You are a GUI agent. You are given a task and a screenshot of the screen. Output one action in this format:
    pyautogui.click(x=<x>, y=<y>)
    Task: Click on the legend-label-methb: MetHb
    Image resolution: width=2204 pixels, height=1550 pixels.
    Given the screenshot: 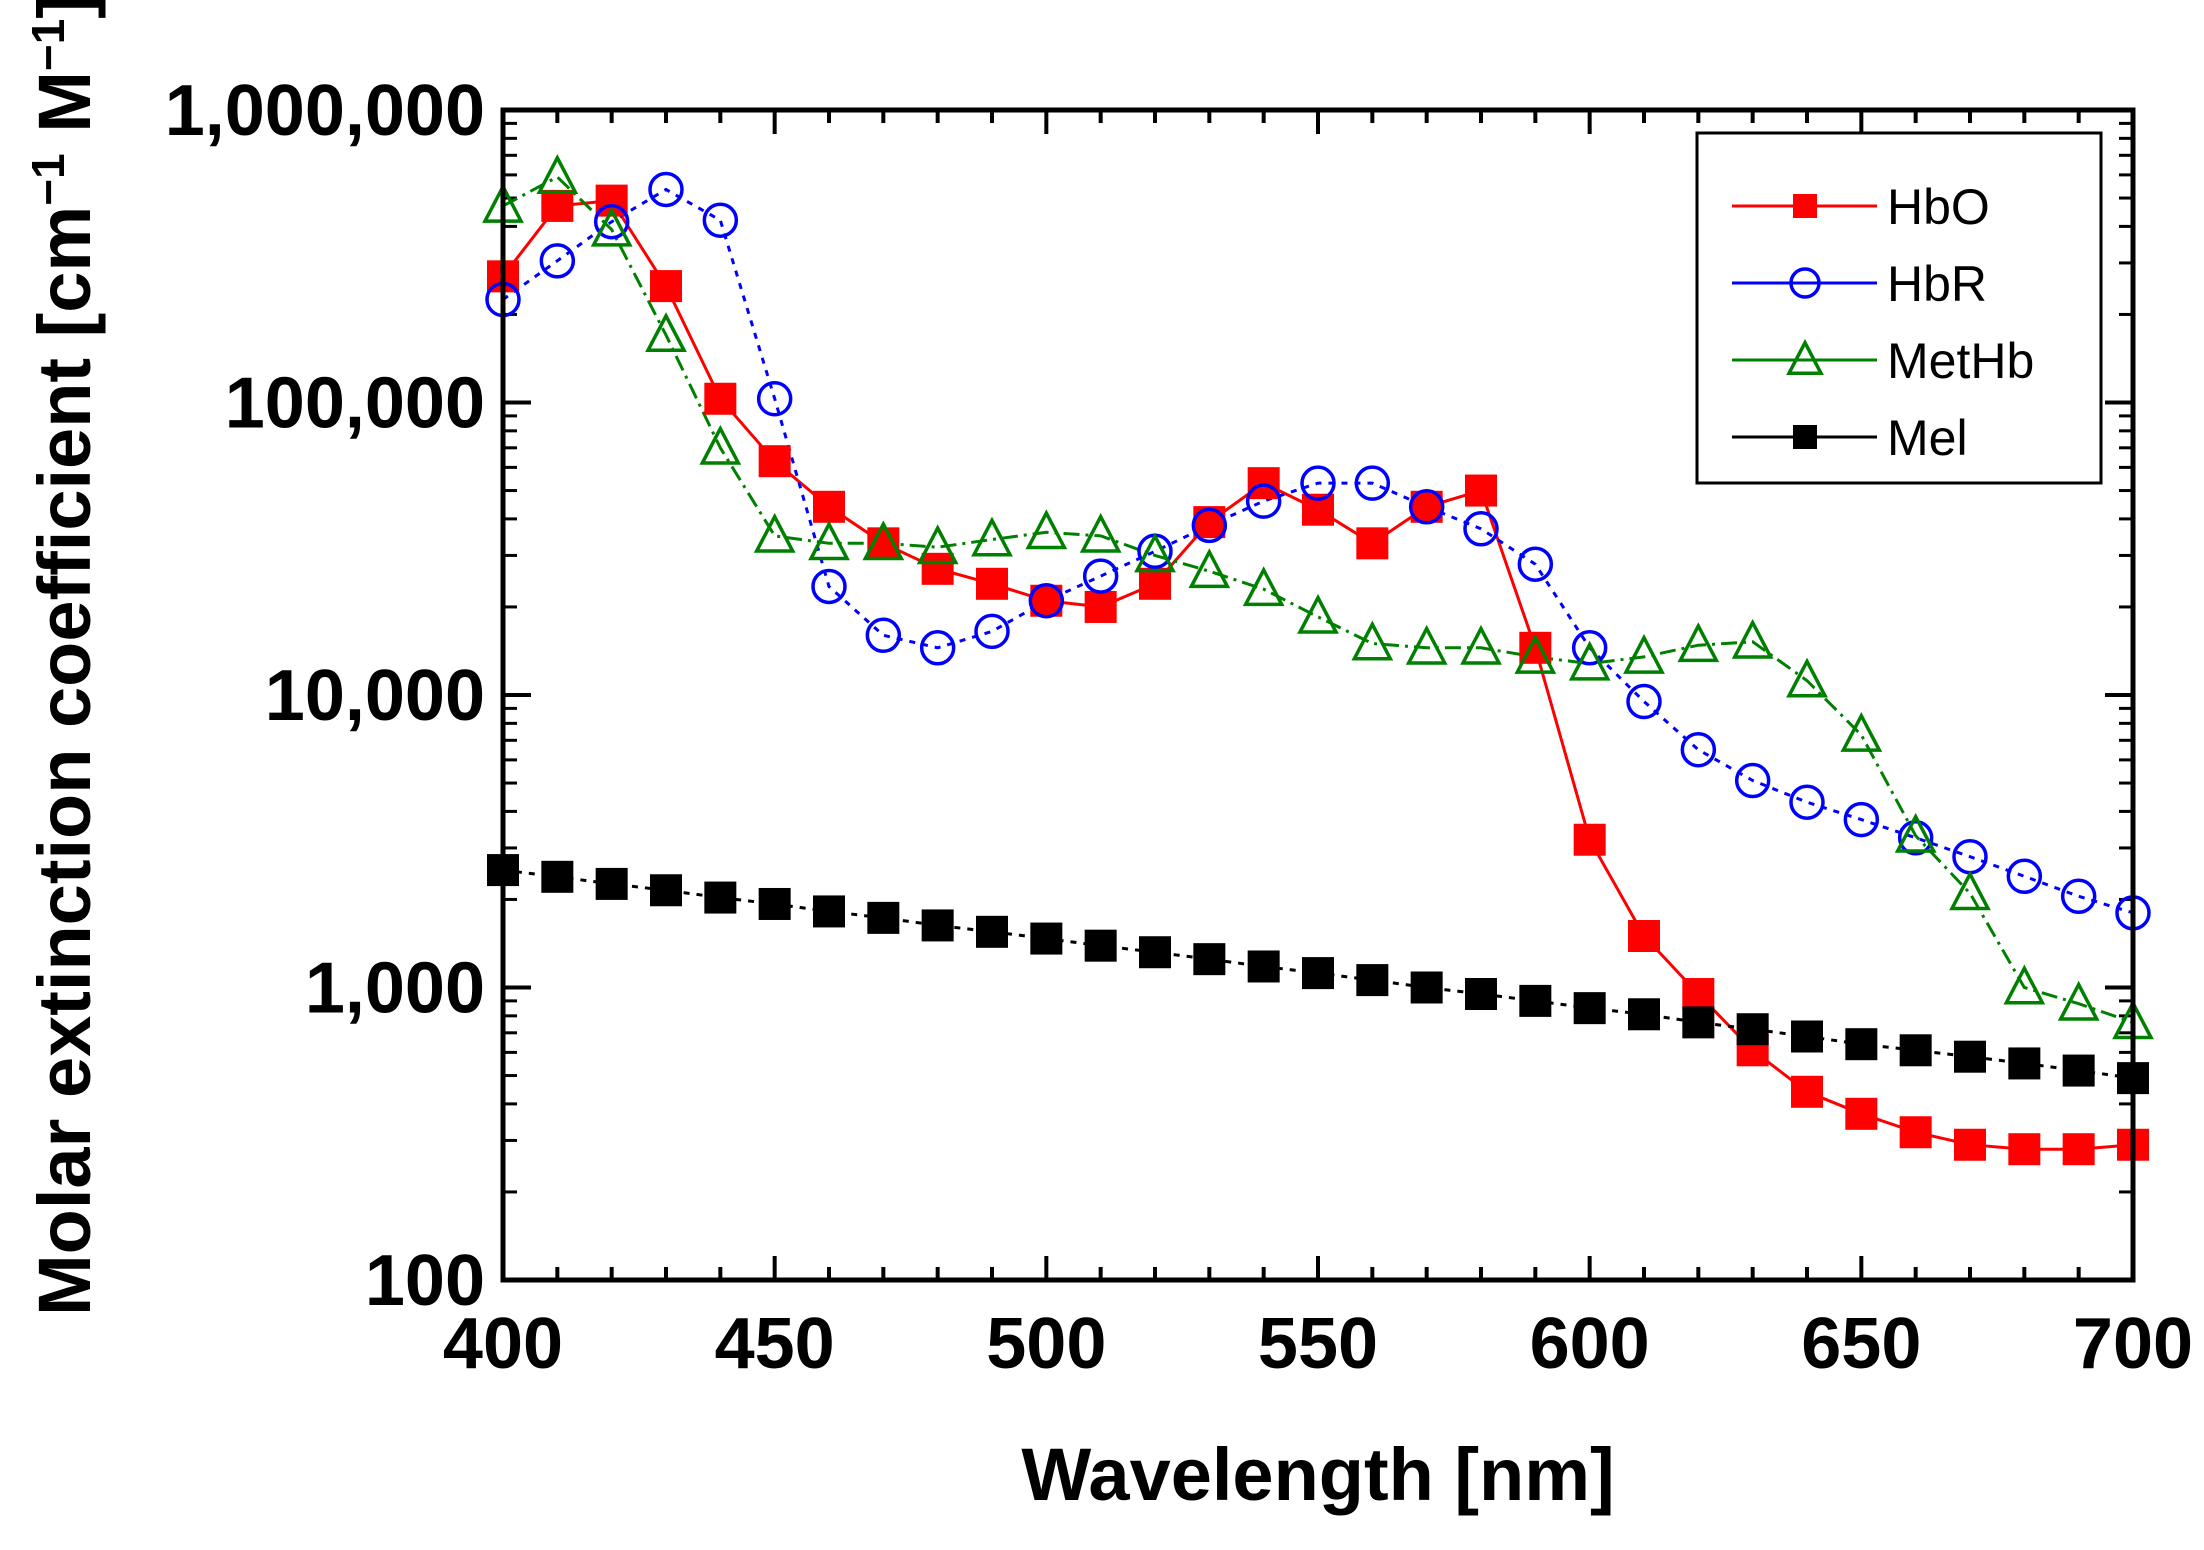 What is the action you would take?
    pyautogui.click(x=1960, y=361)
    